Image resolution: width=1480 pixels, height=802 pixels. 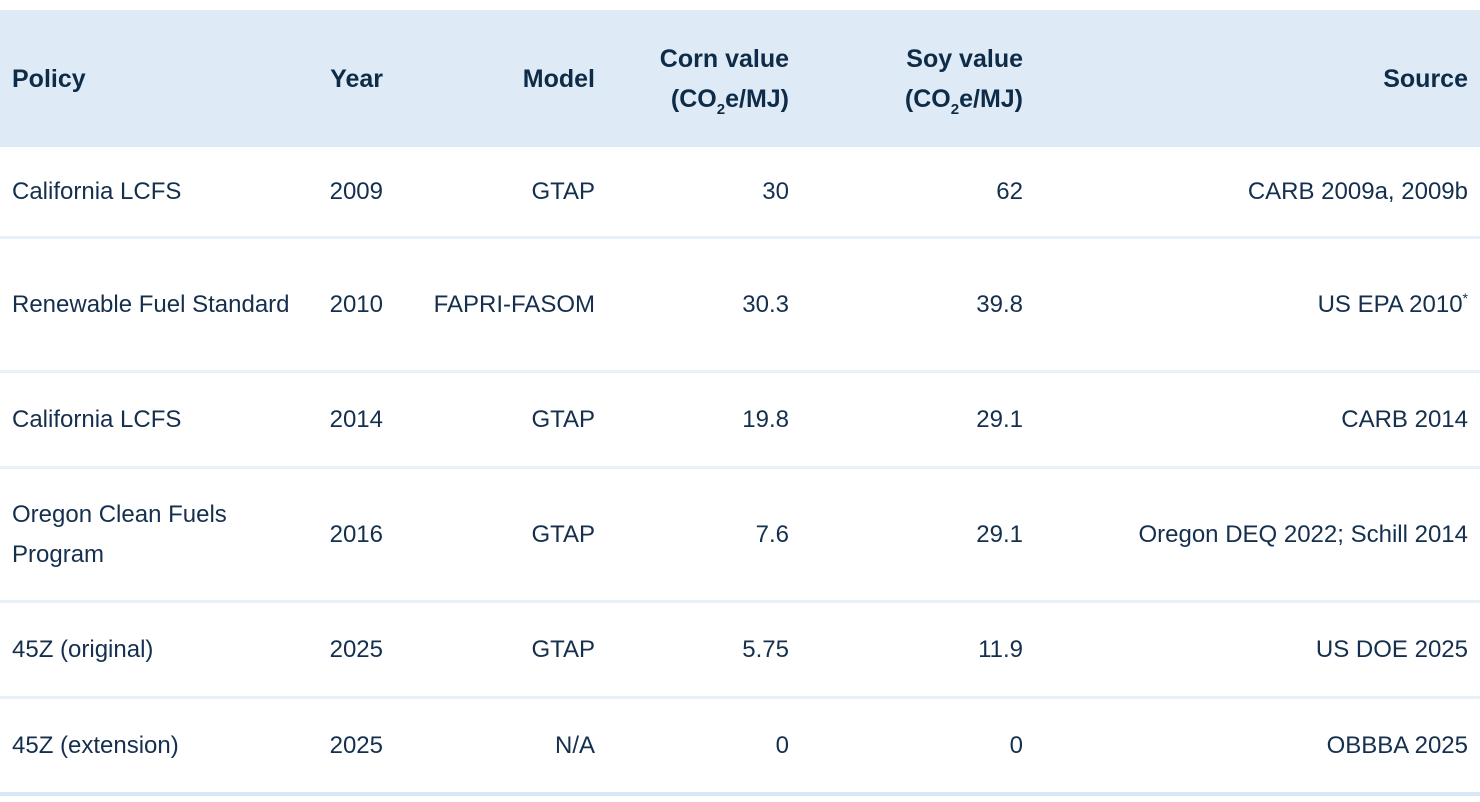 I want to click on col-header-source: Source, so click(x=1252, y=78).